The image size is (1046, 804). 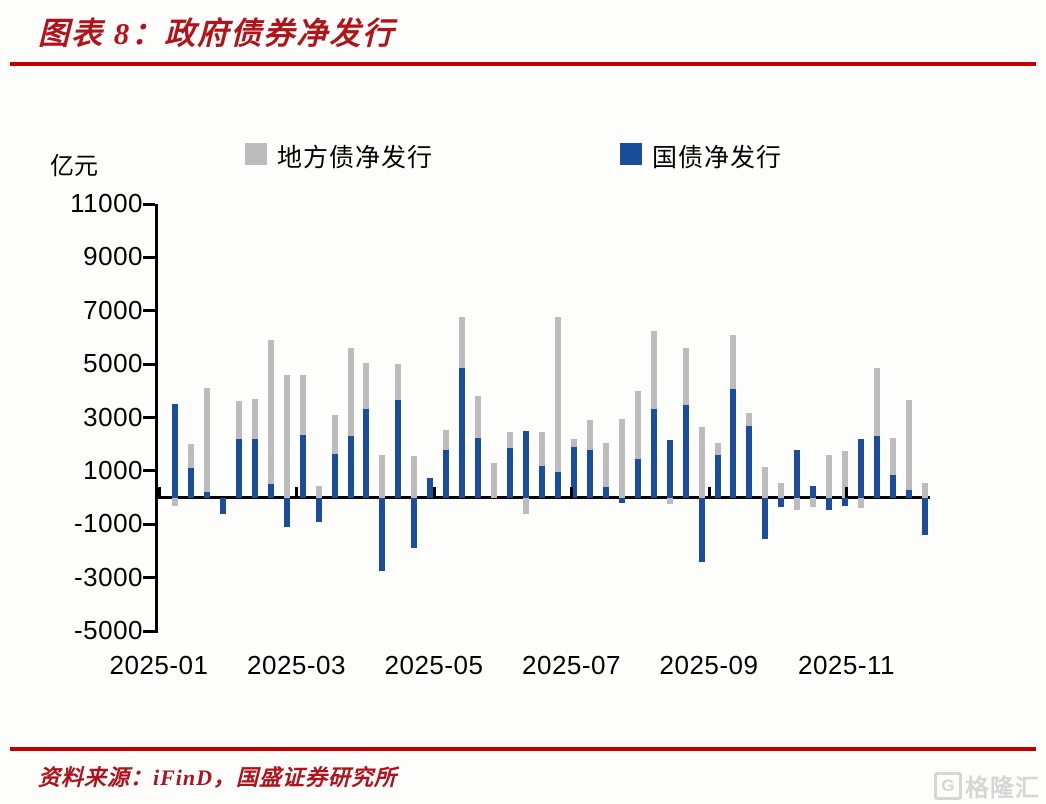 What do you see at coordinates (106, 203) in the screenshot?
I see `y-tick-label: 11000` at bounding box center [106, 203].